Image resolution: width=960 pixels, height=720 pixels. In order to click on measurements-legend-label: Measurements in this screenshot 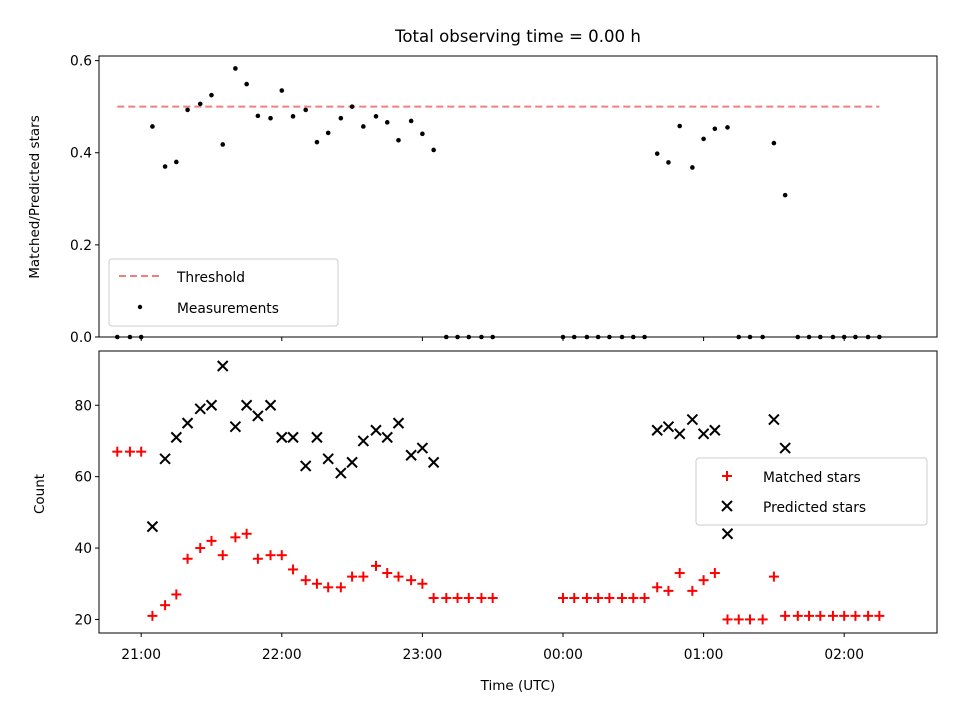, I will do `click(228, 309)`.